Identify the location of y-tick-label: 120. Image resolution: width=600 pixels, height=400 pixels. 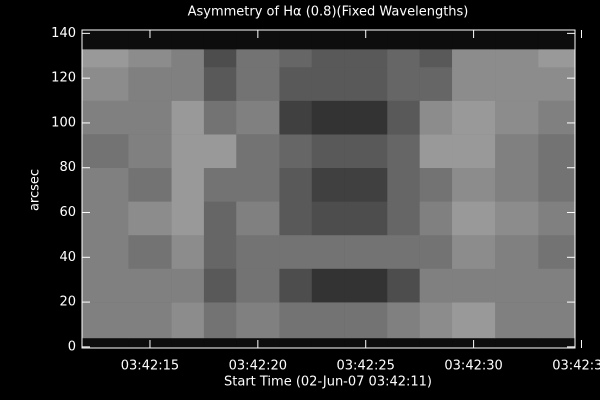
(63, 78).